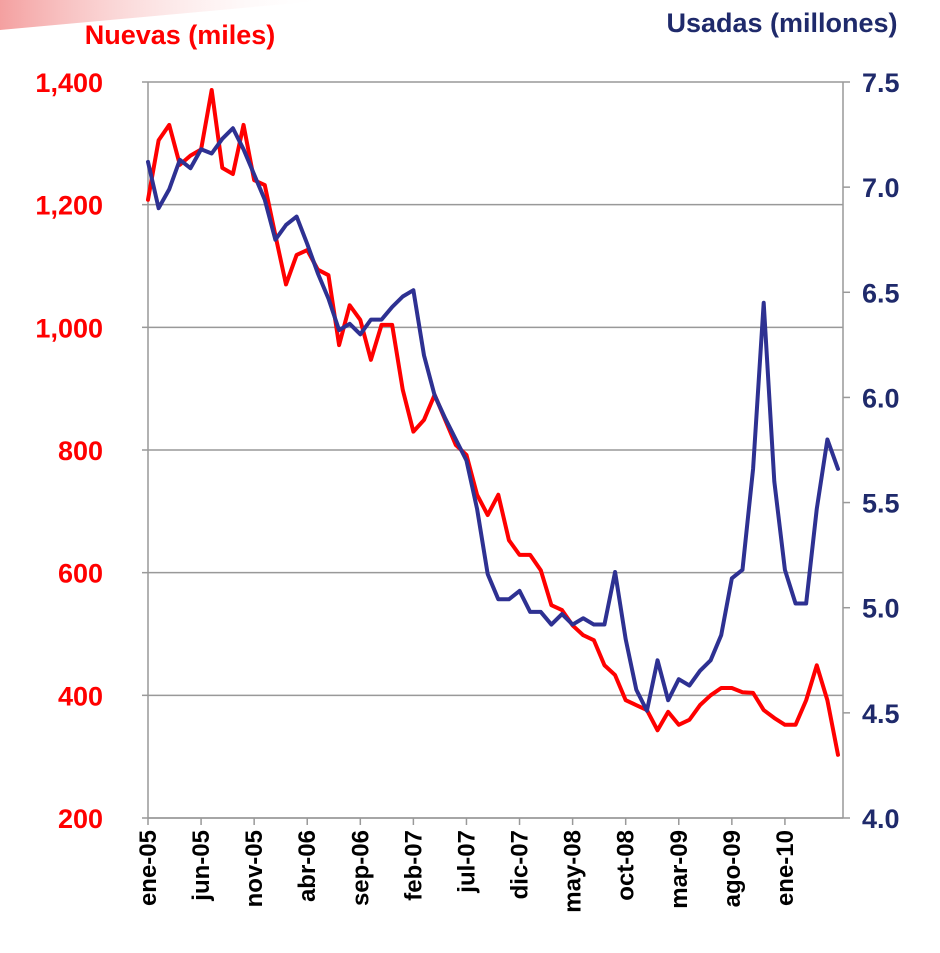 The image size is (940, 953). I want to click on y-tick-label: 1,000, so click(69, 328).